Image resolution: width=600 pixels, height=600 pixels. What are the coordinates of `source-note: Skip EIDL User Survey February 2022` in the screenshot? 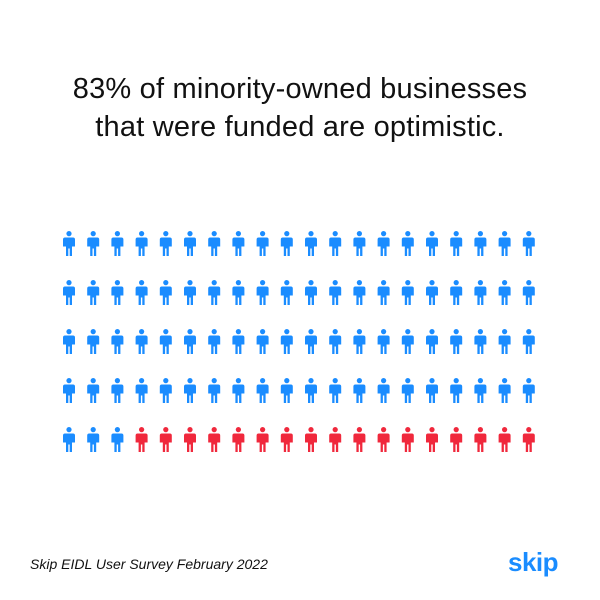 It's located at (149, 564).